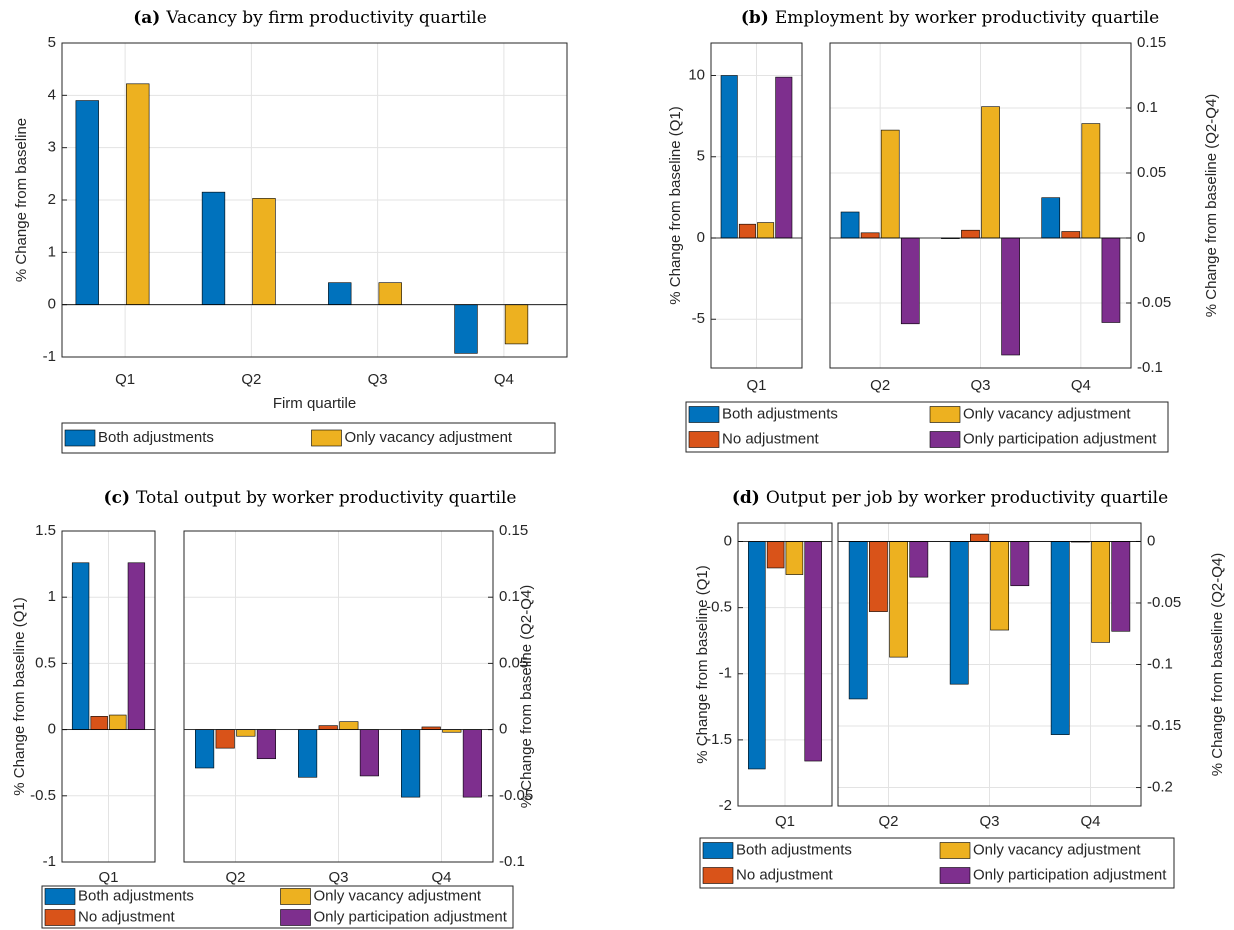 Image resolution: width=1234 pixels, height=930 pixels. Describe the element at coordinates (1070, 874) in the screenshot. I see `legend-label: Only participation adjustment` at that location.